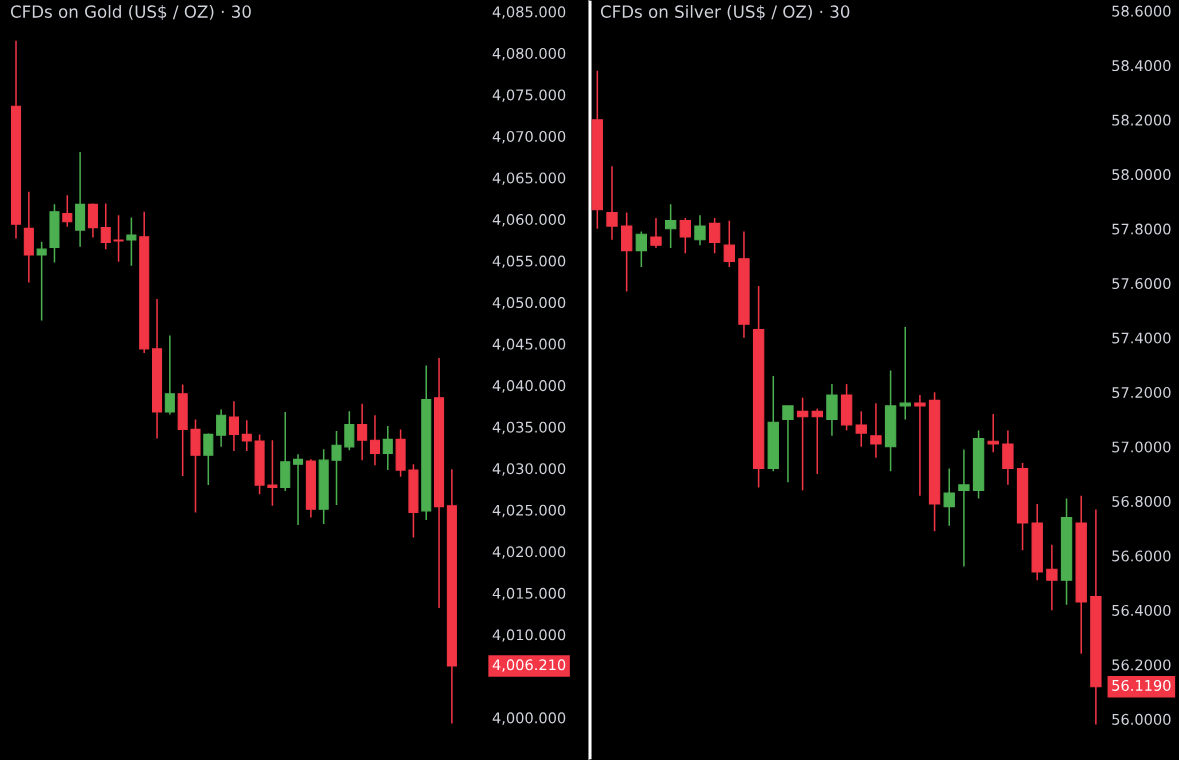 This screenshot has width=1179, height=760. I want to click on text: 4,006.210, so click(529, 665).